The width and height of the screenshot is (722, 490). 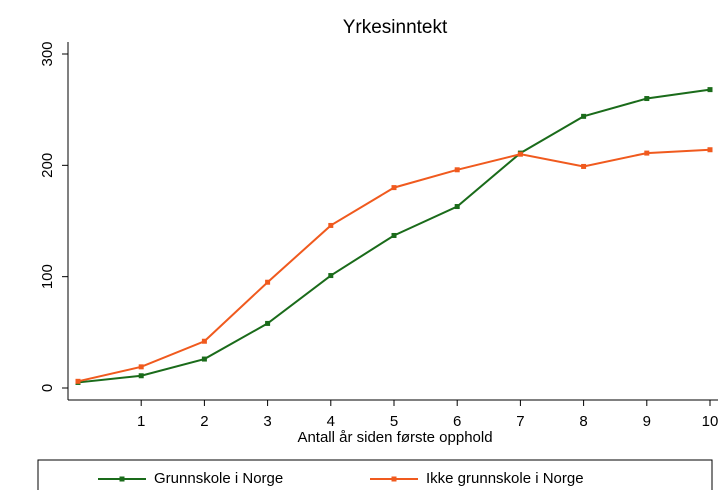 I want to click on x-axis-label: Antall år siden første opphold, so click(x=394, y=437).